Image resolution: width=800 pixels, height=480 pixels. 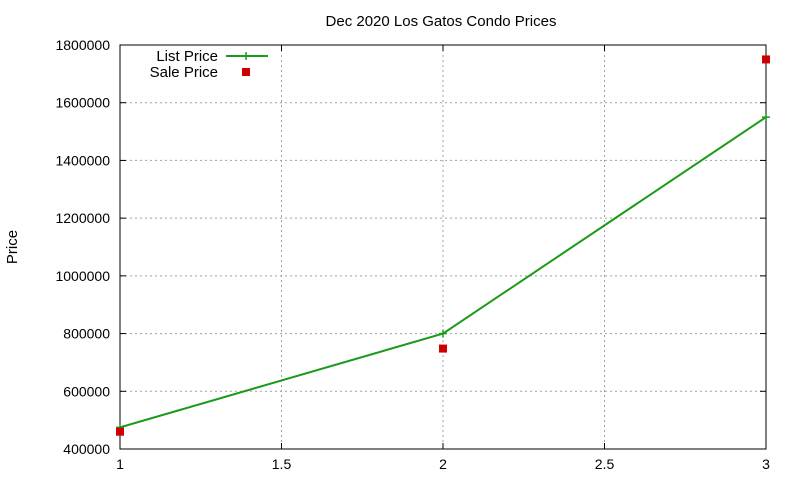 What do you see at coordinates (766, 464) in the screenshot?
I see `x-tick-label: 3` at bounding box center [766, 464].